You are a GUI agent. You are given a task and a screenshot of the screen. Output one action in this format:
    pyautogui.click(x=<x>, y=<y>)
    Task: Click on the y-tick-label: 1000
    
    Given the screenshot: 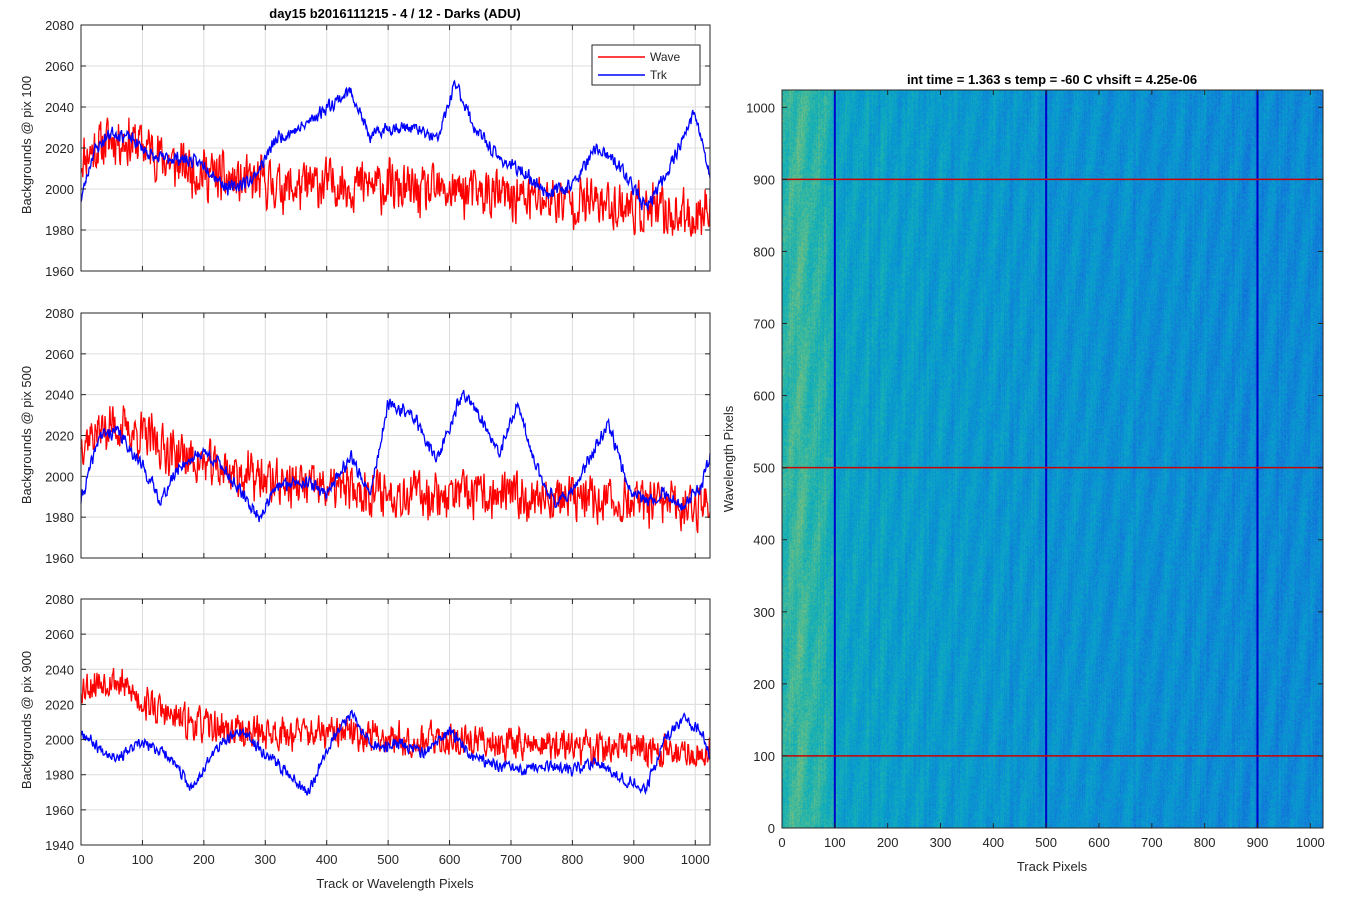 What is the action you would take?
    pyautogui.click(x=760, y=107)
    